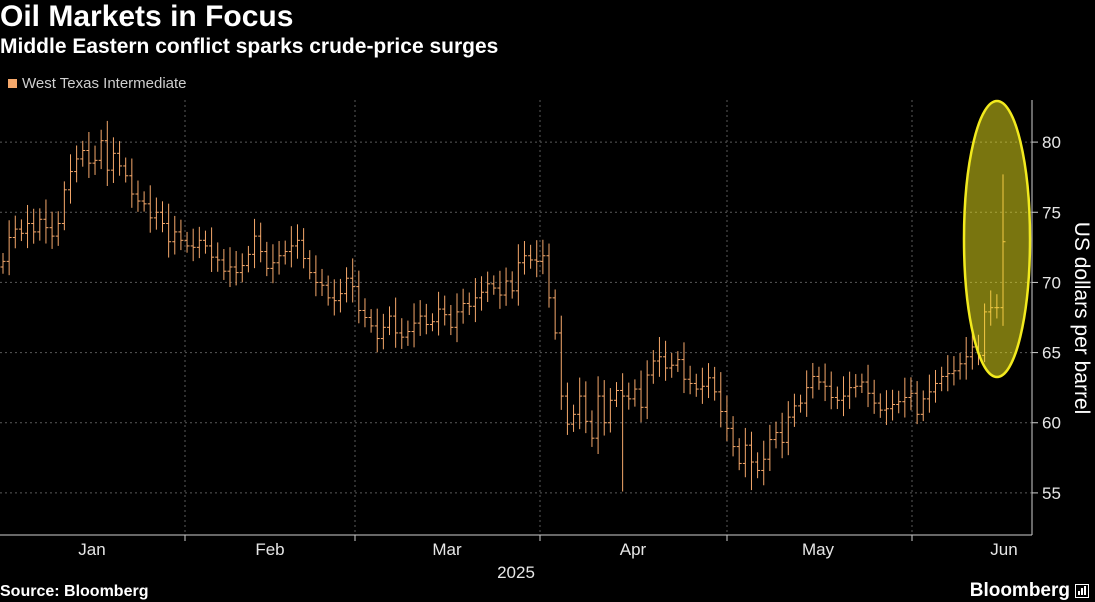 This screenshot has width=1095, height=602. Describe the element at coordinates (104, 83) in the screenshot. I see `legend-label: West Texas Intermediate` at that location.